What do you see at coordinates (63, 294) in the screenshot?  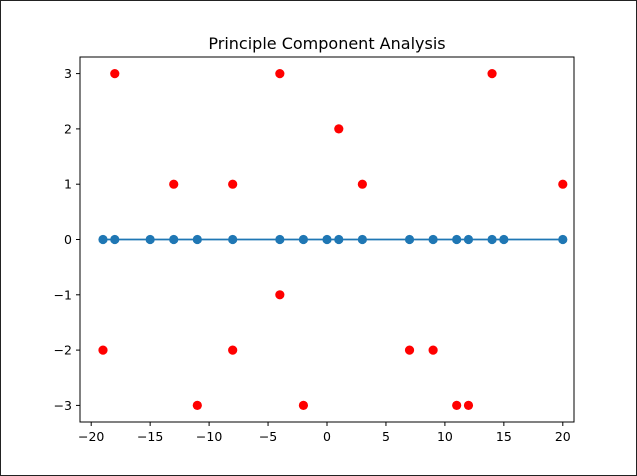 I see `y-tick-label: −1` at bounding box center [63, 294].